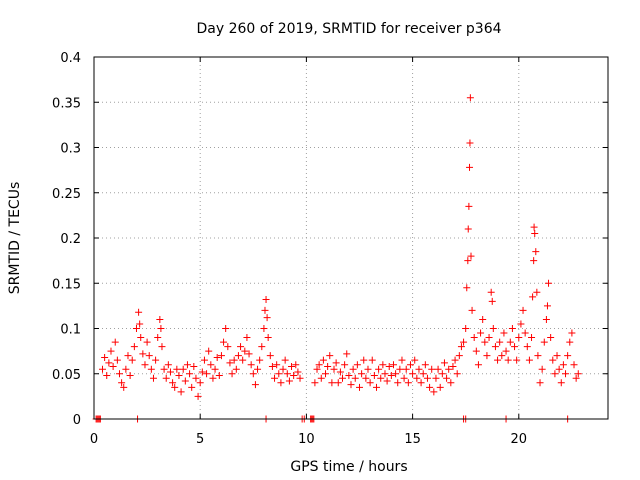  Describe the element at coordinates (94, 439) in the screenshot. I see `x-tick-label: 0` at that location.